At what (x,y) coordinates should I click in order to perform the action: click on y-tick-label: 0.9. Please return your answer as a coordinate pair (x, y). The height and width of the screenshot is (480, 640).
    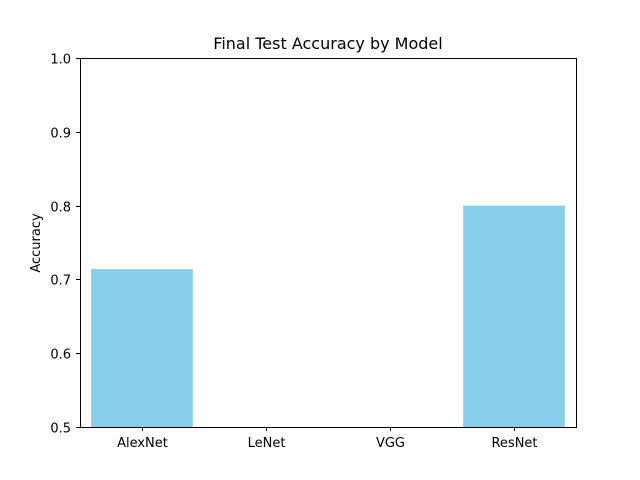
    Looking at the image, I should click on (60, 134).